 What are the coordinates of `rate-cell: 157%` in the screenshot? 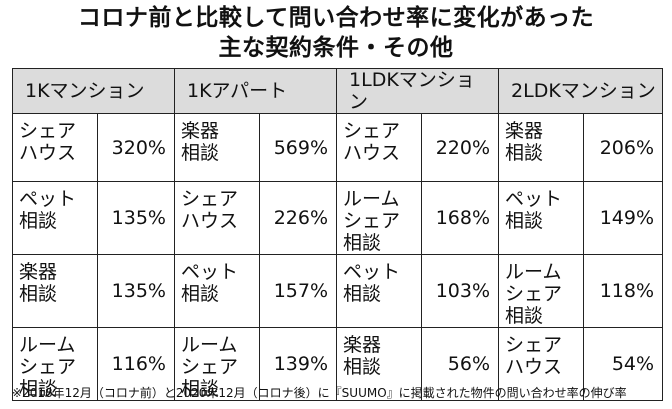 It's located at (298, 291).